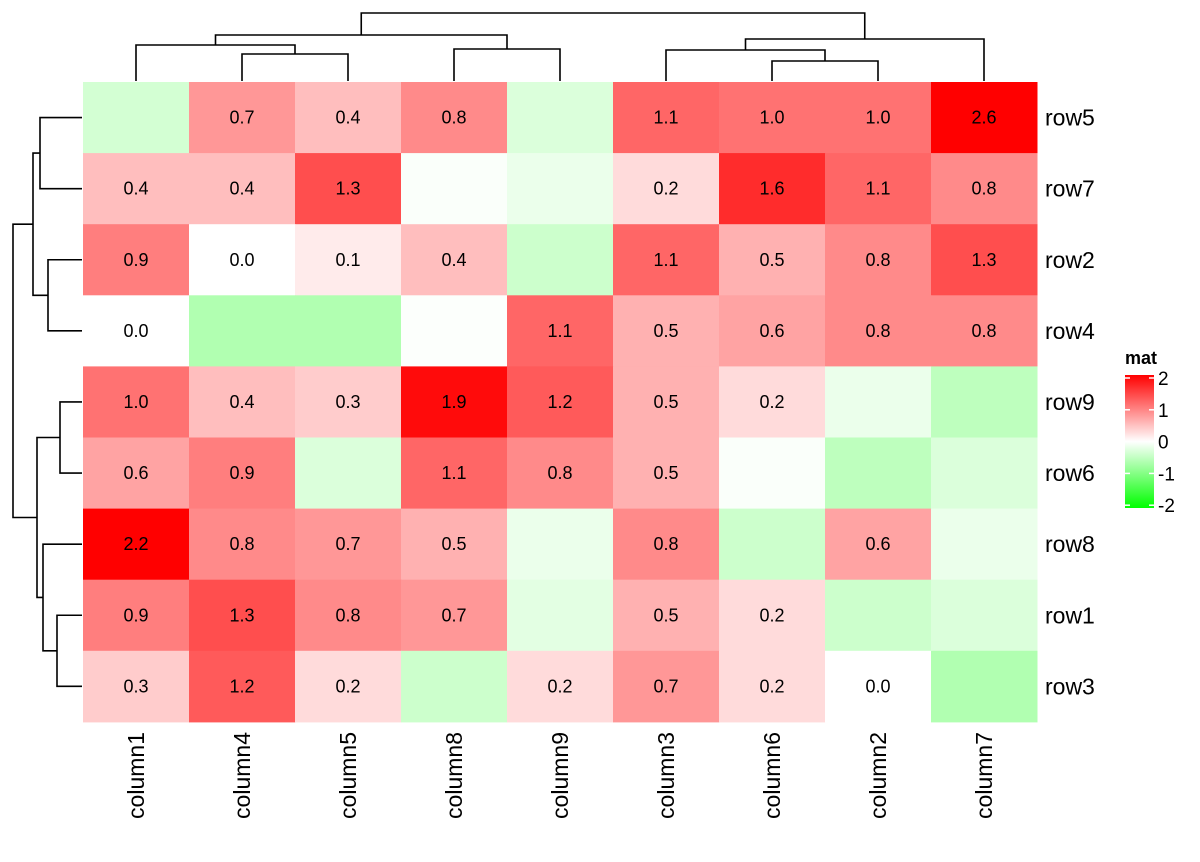  What do you see at coordinates (1166, 474) in the screenshot?
I see `legend-tick-label: -1` at bounding box center [1166, 474].